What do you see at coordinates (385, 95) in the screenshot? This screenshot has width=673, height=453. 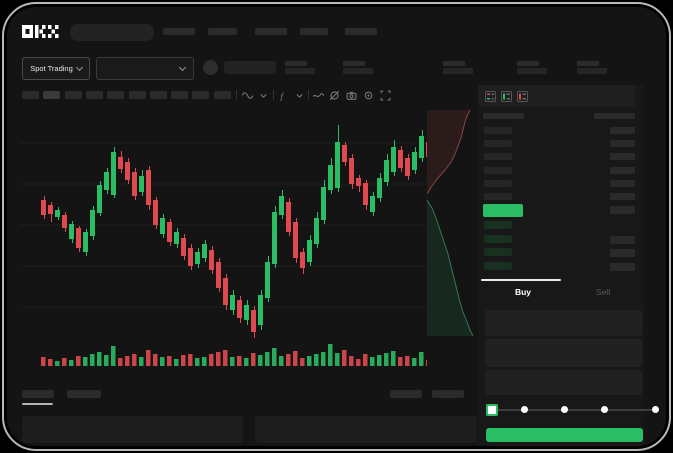 I see `fullscreen-icon` at bounding box center [385, 95].